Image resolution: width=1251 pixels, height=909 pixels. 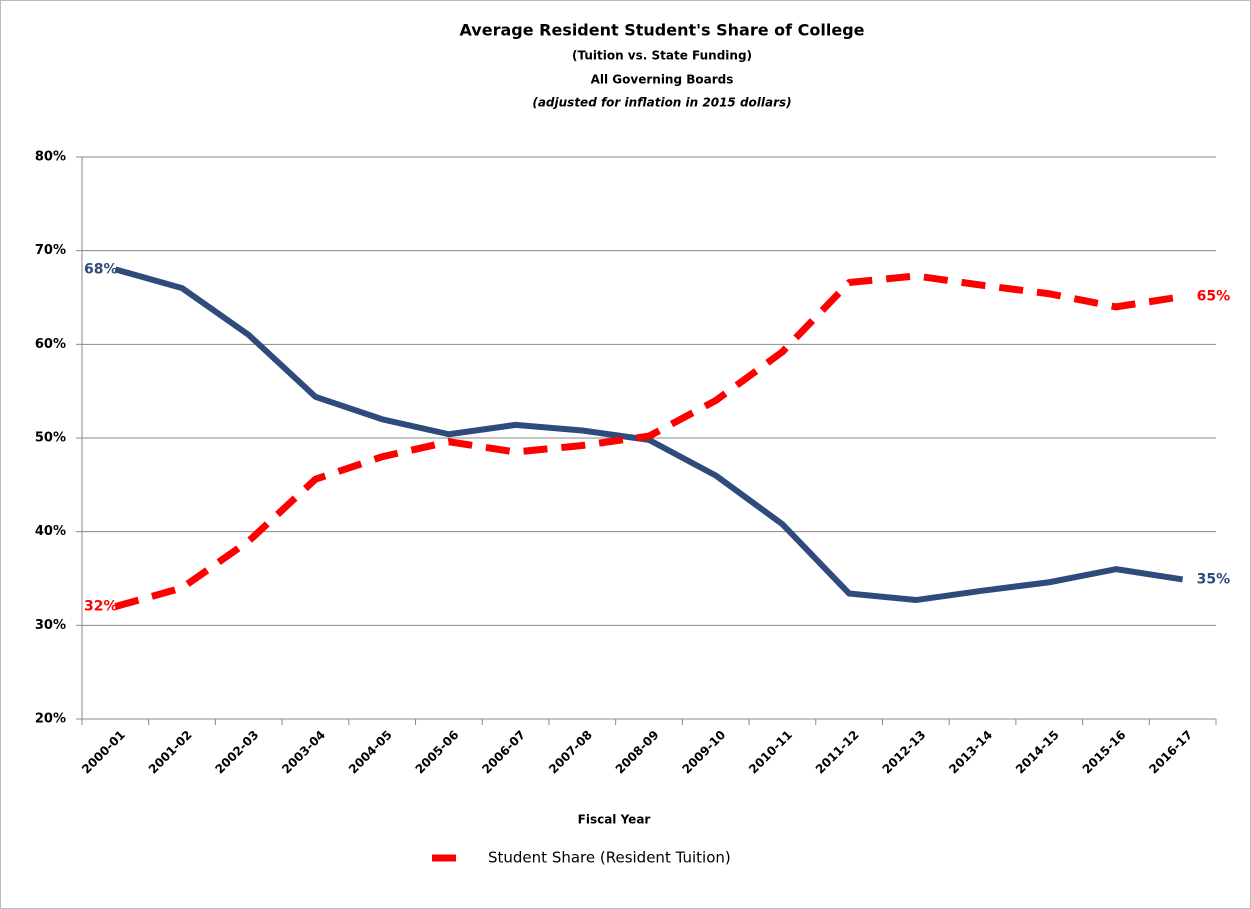 I want to click on y-tick-label: 70%, so click(x=50, y=250).